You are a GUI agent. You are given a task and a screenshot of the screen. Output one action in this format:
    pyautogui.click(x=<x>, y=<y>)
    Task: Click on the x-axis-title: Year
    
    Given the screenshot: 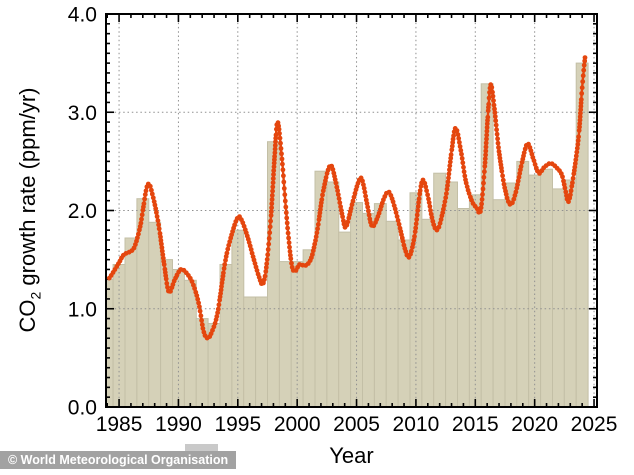 What is the action you would take?
    pyautogui.click(x=351, y=455)
    